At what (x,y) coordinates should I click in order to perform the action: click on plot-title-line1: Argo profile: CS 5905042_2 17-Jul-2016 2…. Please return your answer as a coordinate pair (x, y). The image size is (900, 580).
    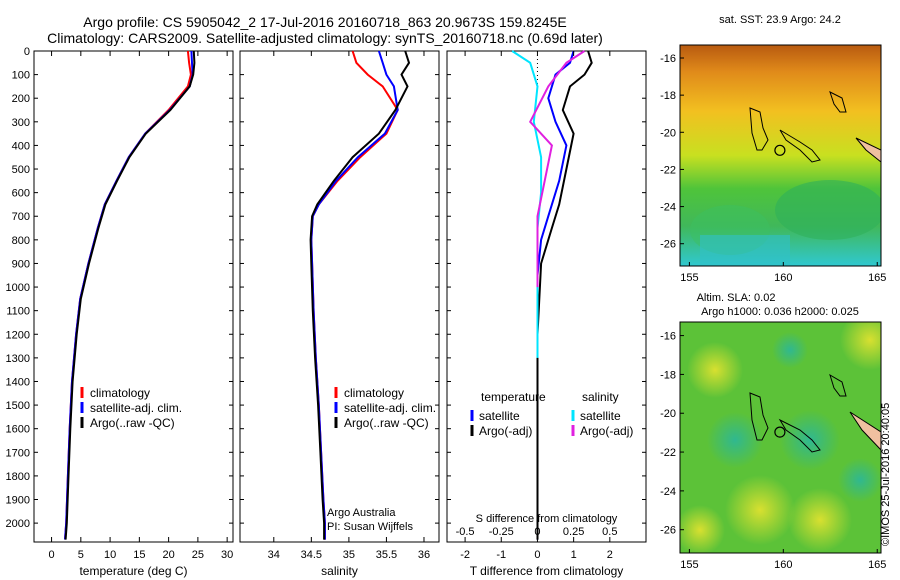
    Looking at the image, I should click on (325, 22).